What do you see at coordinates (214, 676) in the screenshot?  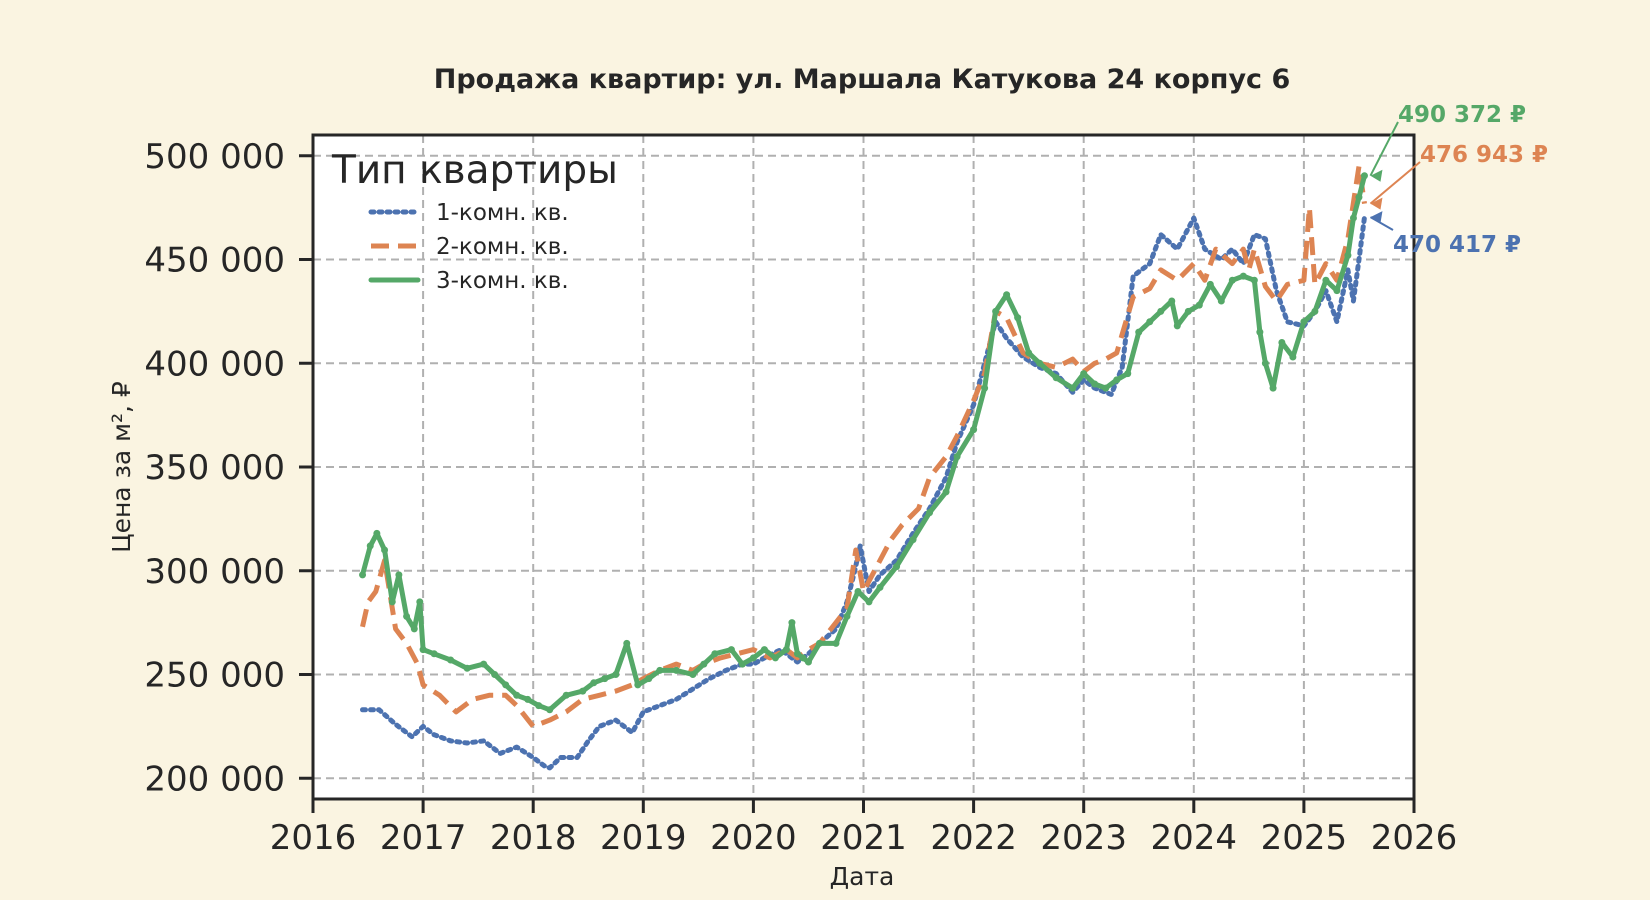 I see `y-tick-label: 250 000` at bounding box center [214, 676].